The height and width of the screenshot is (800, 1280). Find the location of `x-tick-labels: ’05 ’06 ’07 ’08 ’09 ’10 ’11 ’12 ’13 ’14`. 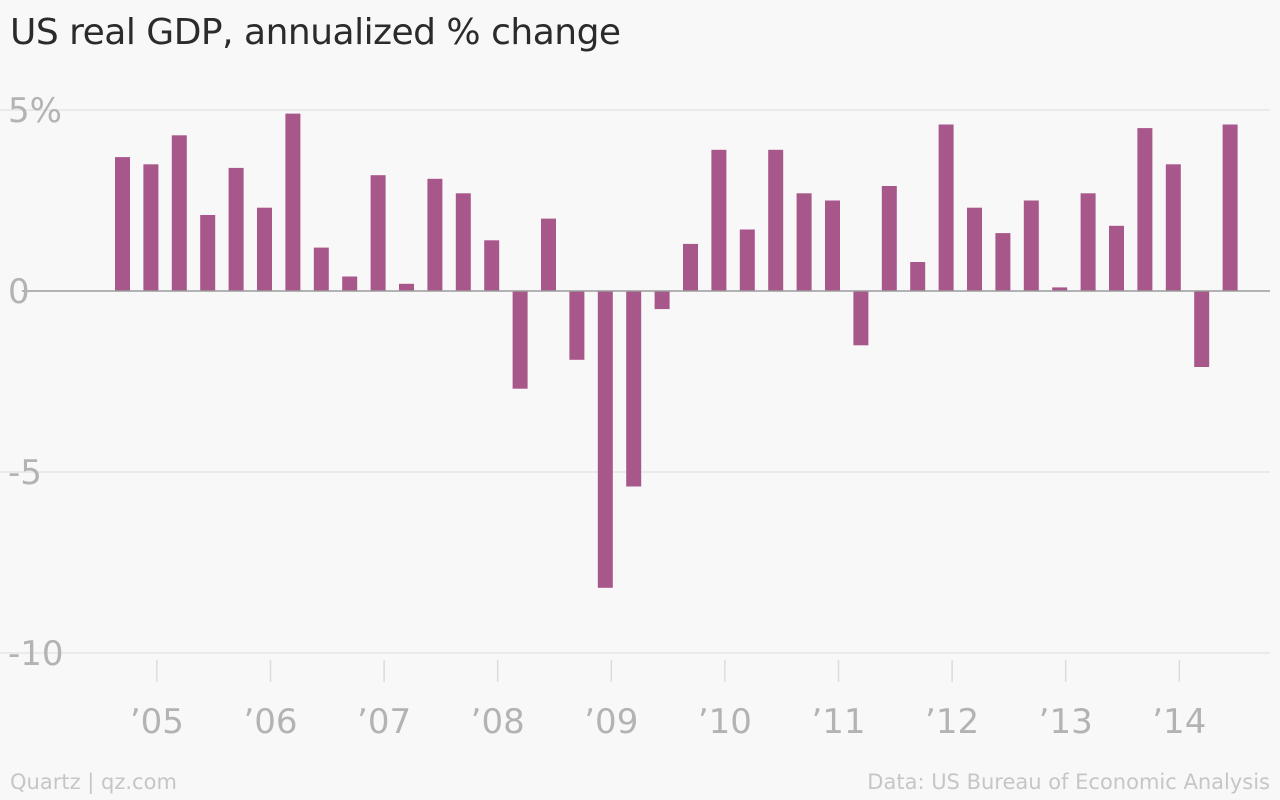

x-tick-labels: ’05 ’06 ’07 ’08 ’09 ’10 ’11 ’12 ’13 ’14 is located at coordinates (668, 722).